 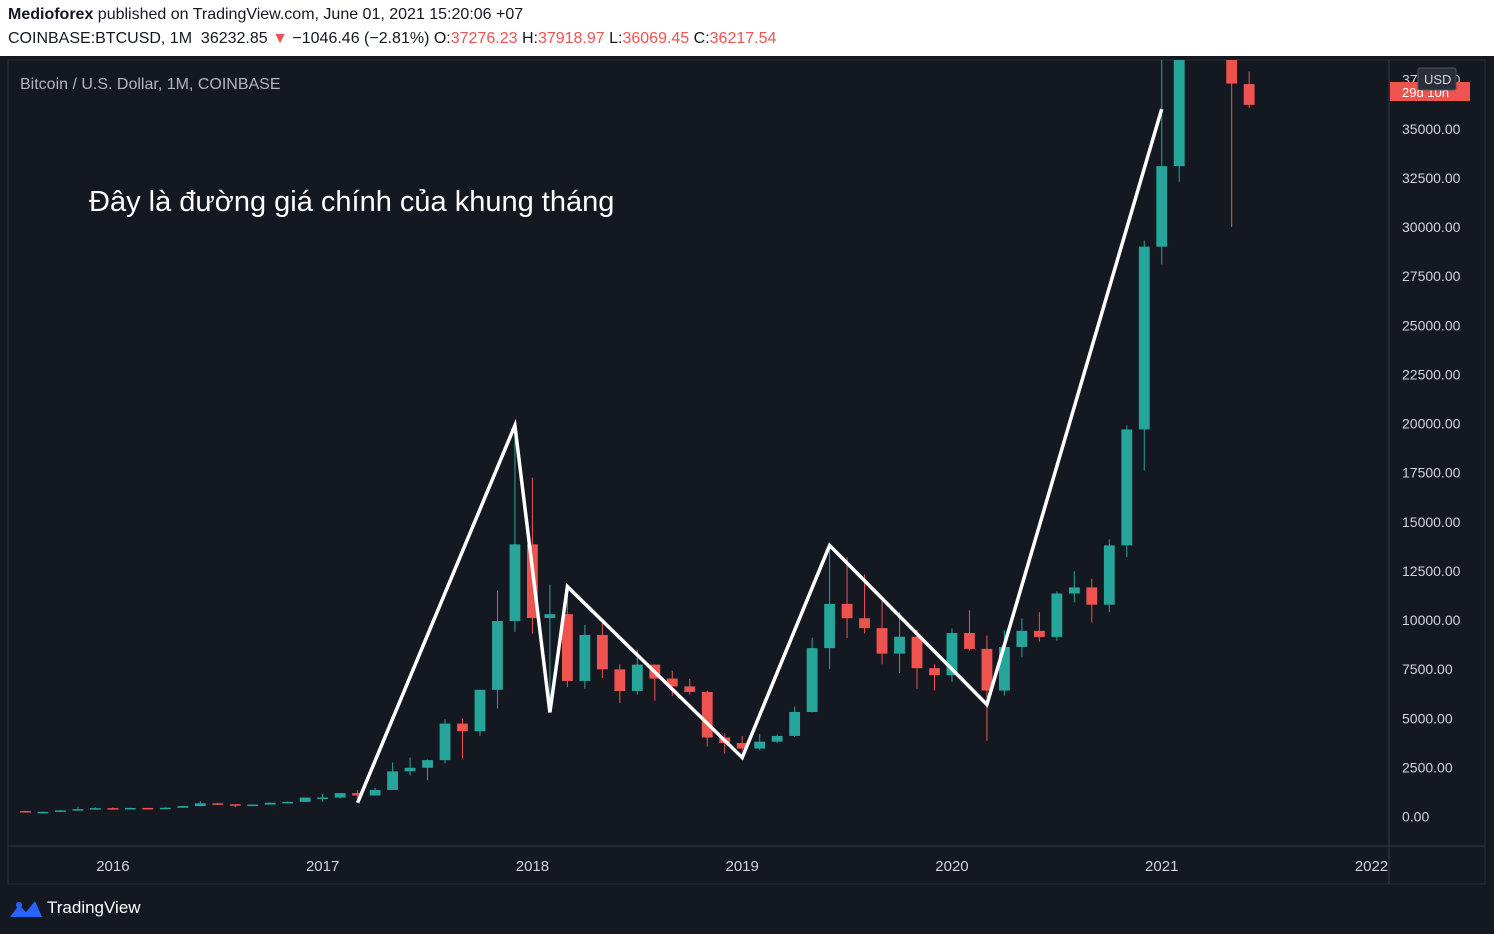 What do you see at coordinates (94, 907) in the screenshot?
I see `tradingview-brand: TradingView` at bounding box center [94, 907].